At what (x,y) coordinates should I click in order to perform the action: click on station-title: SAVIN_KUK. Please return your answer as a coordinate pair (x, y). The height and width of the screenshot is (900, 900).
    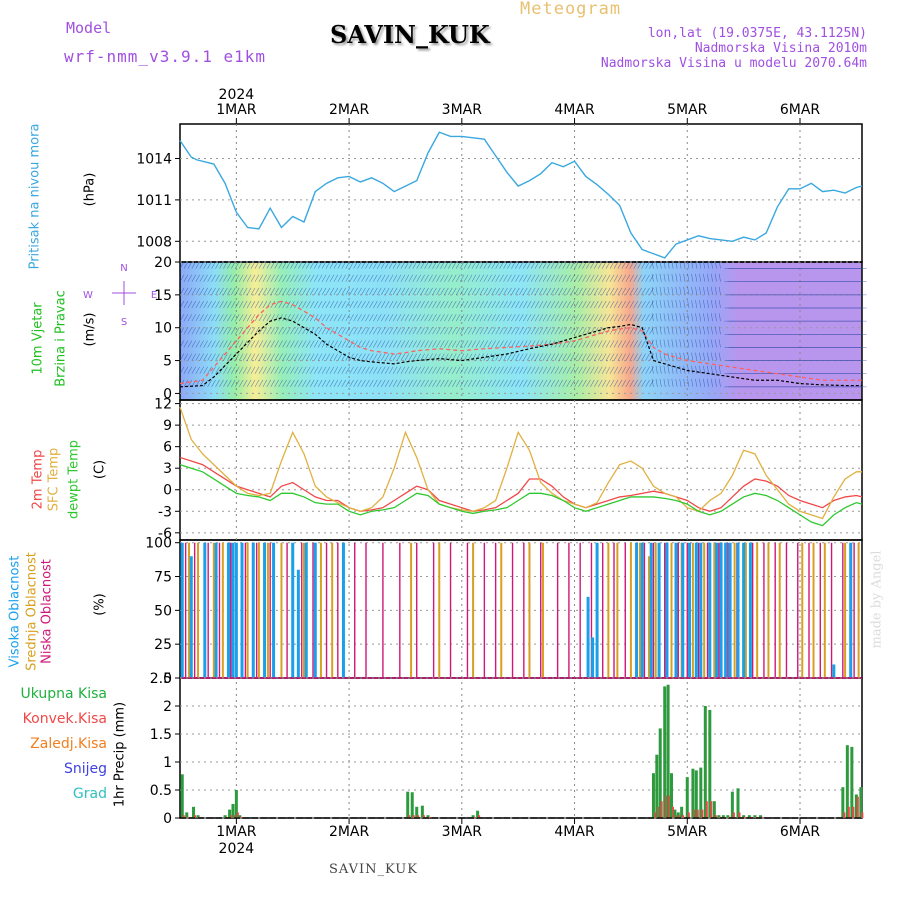
    Looking at the image, I should click on (410, 34).